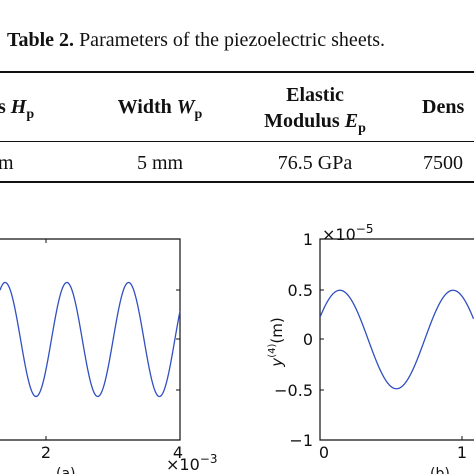  I want to click on table-top-rule, so click(237, 72).